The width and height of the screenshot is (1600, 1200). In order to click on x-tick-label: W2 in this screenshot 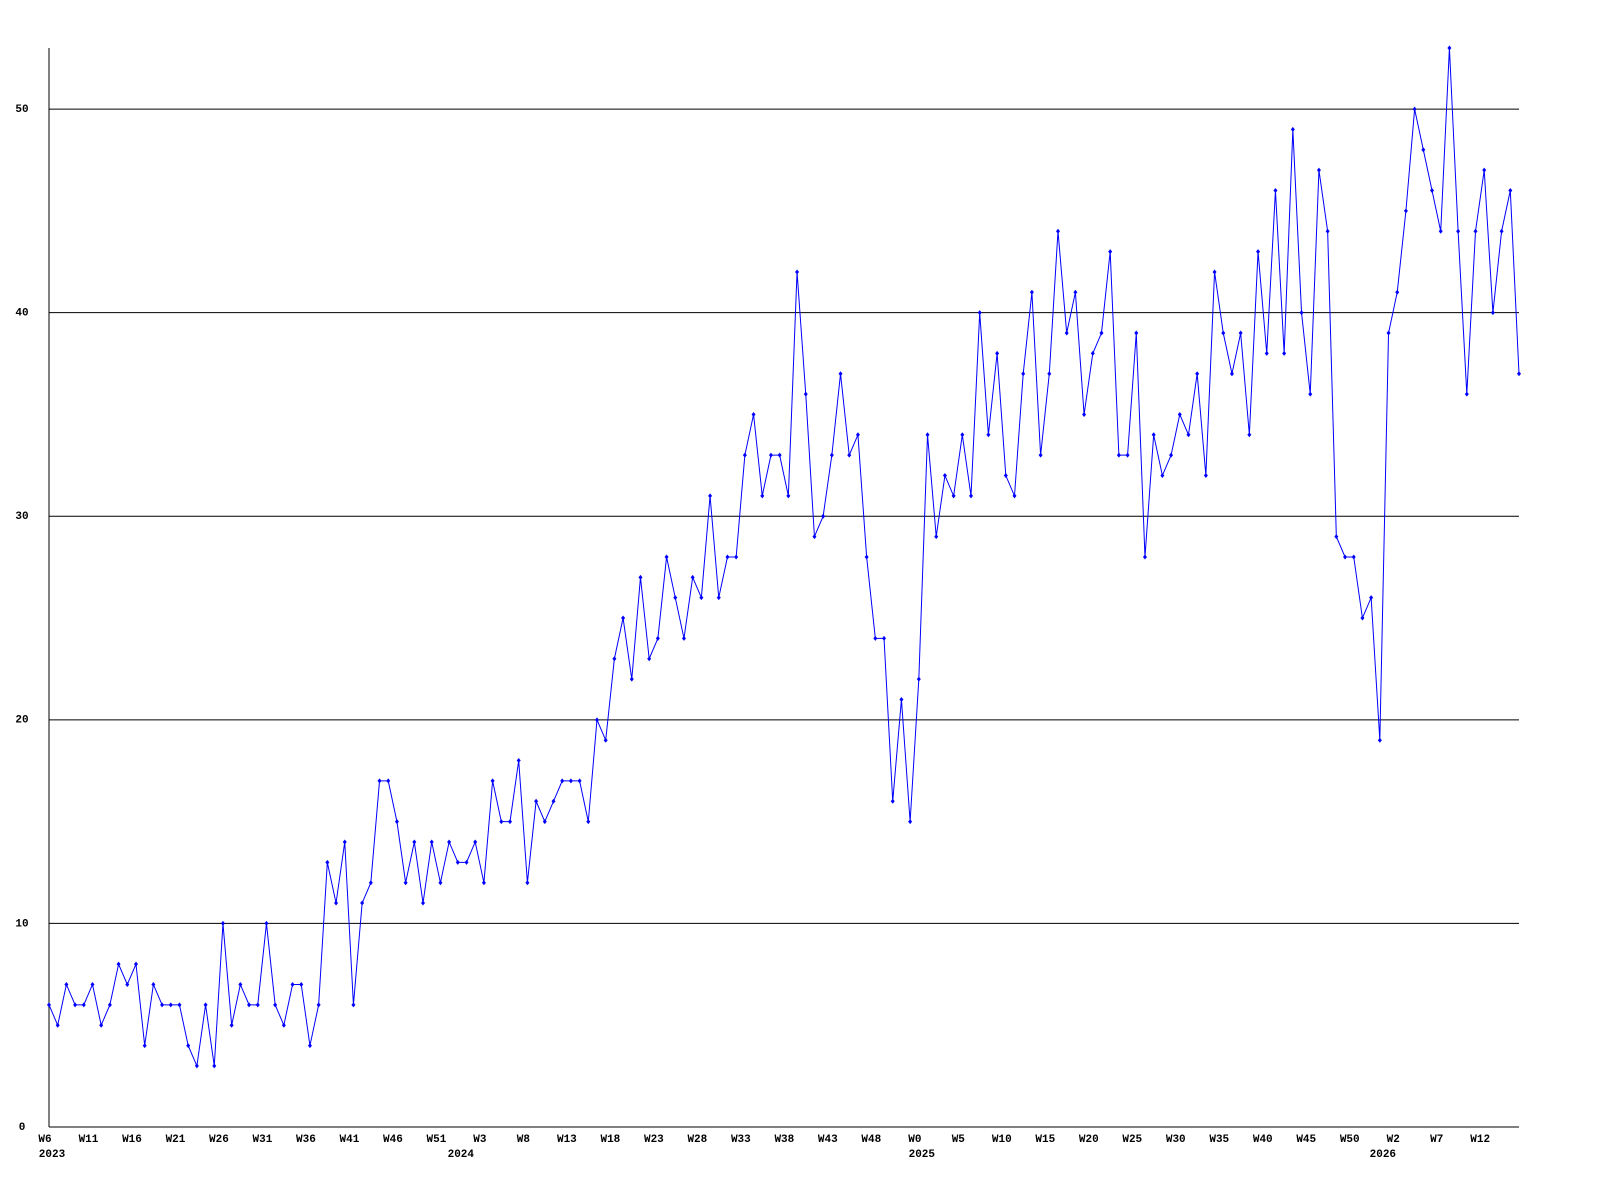, I will do `click(1393, 1140)`.